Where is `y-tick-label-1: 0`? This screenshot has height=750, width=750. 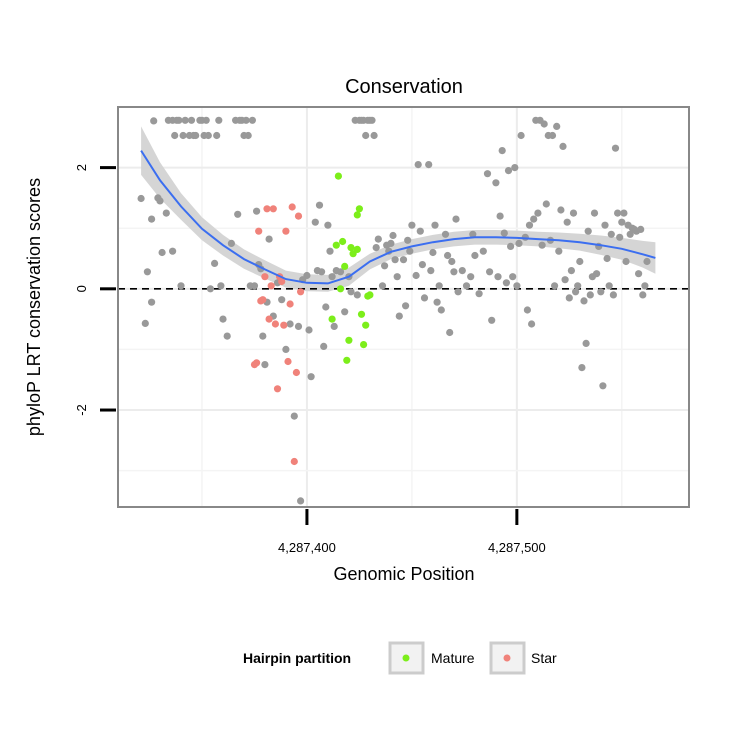
y-tick-label-1: 0 is located at coordinates (81, 288).